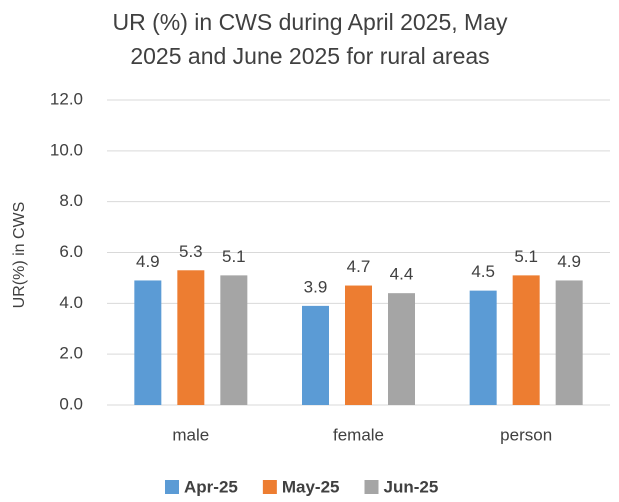  Describe the element at coordinates (359, 266) in the screenshot. I see `data-label: 4.7` at that location.